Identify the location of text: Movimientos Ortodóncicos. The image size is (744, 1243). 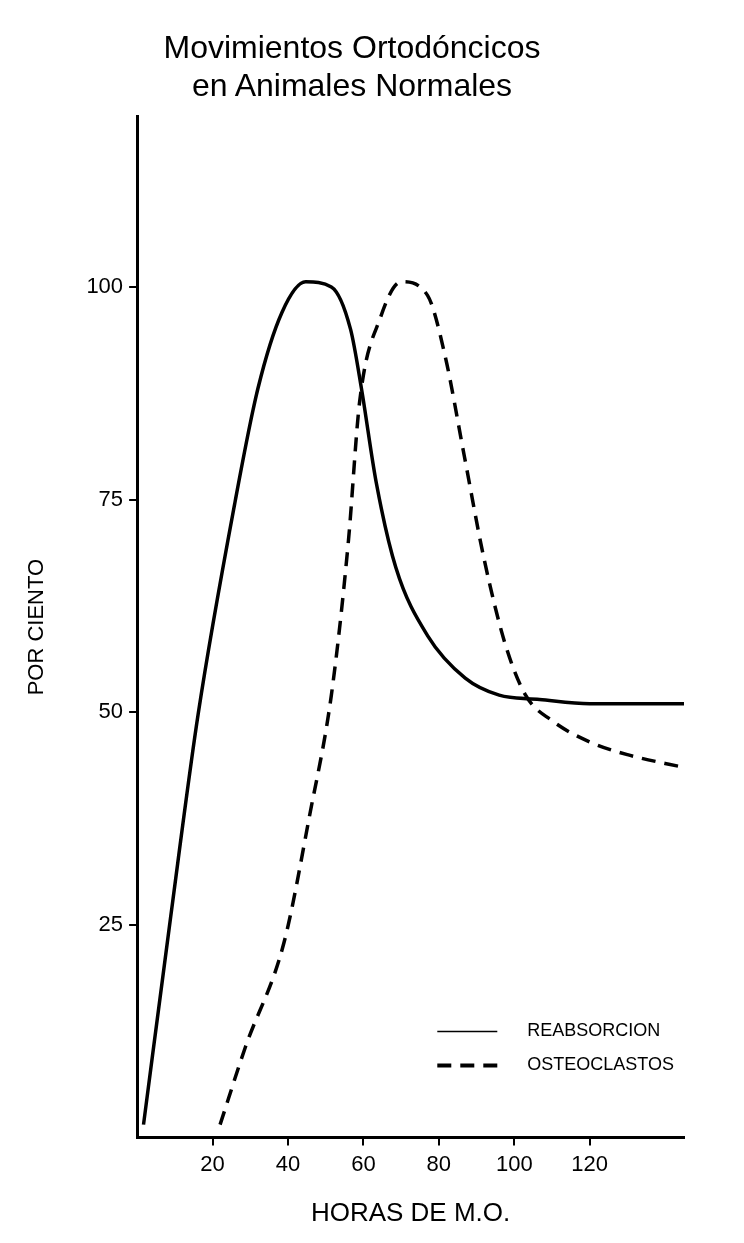
(352, 47).